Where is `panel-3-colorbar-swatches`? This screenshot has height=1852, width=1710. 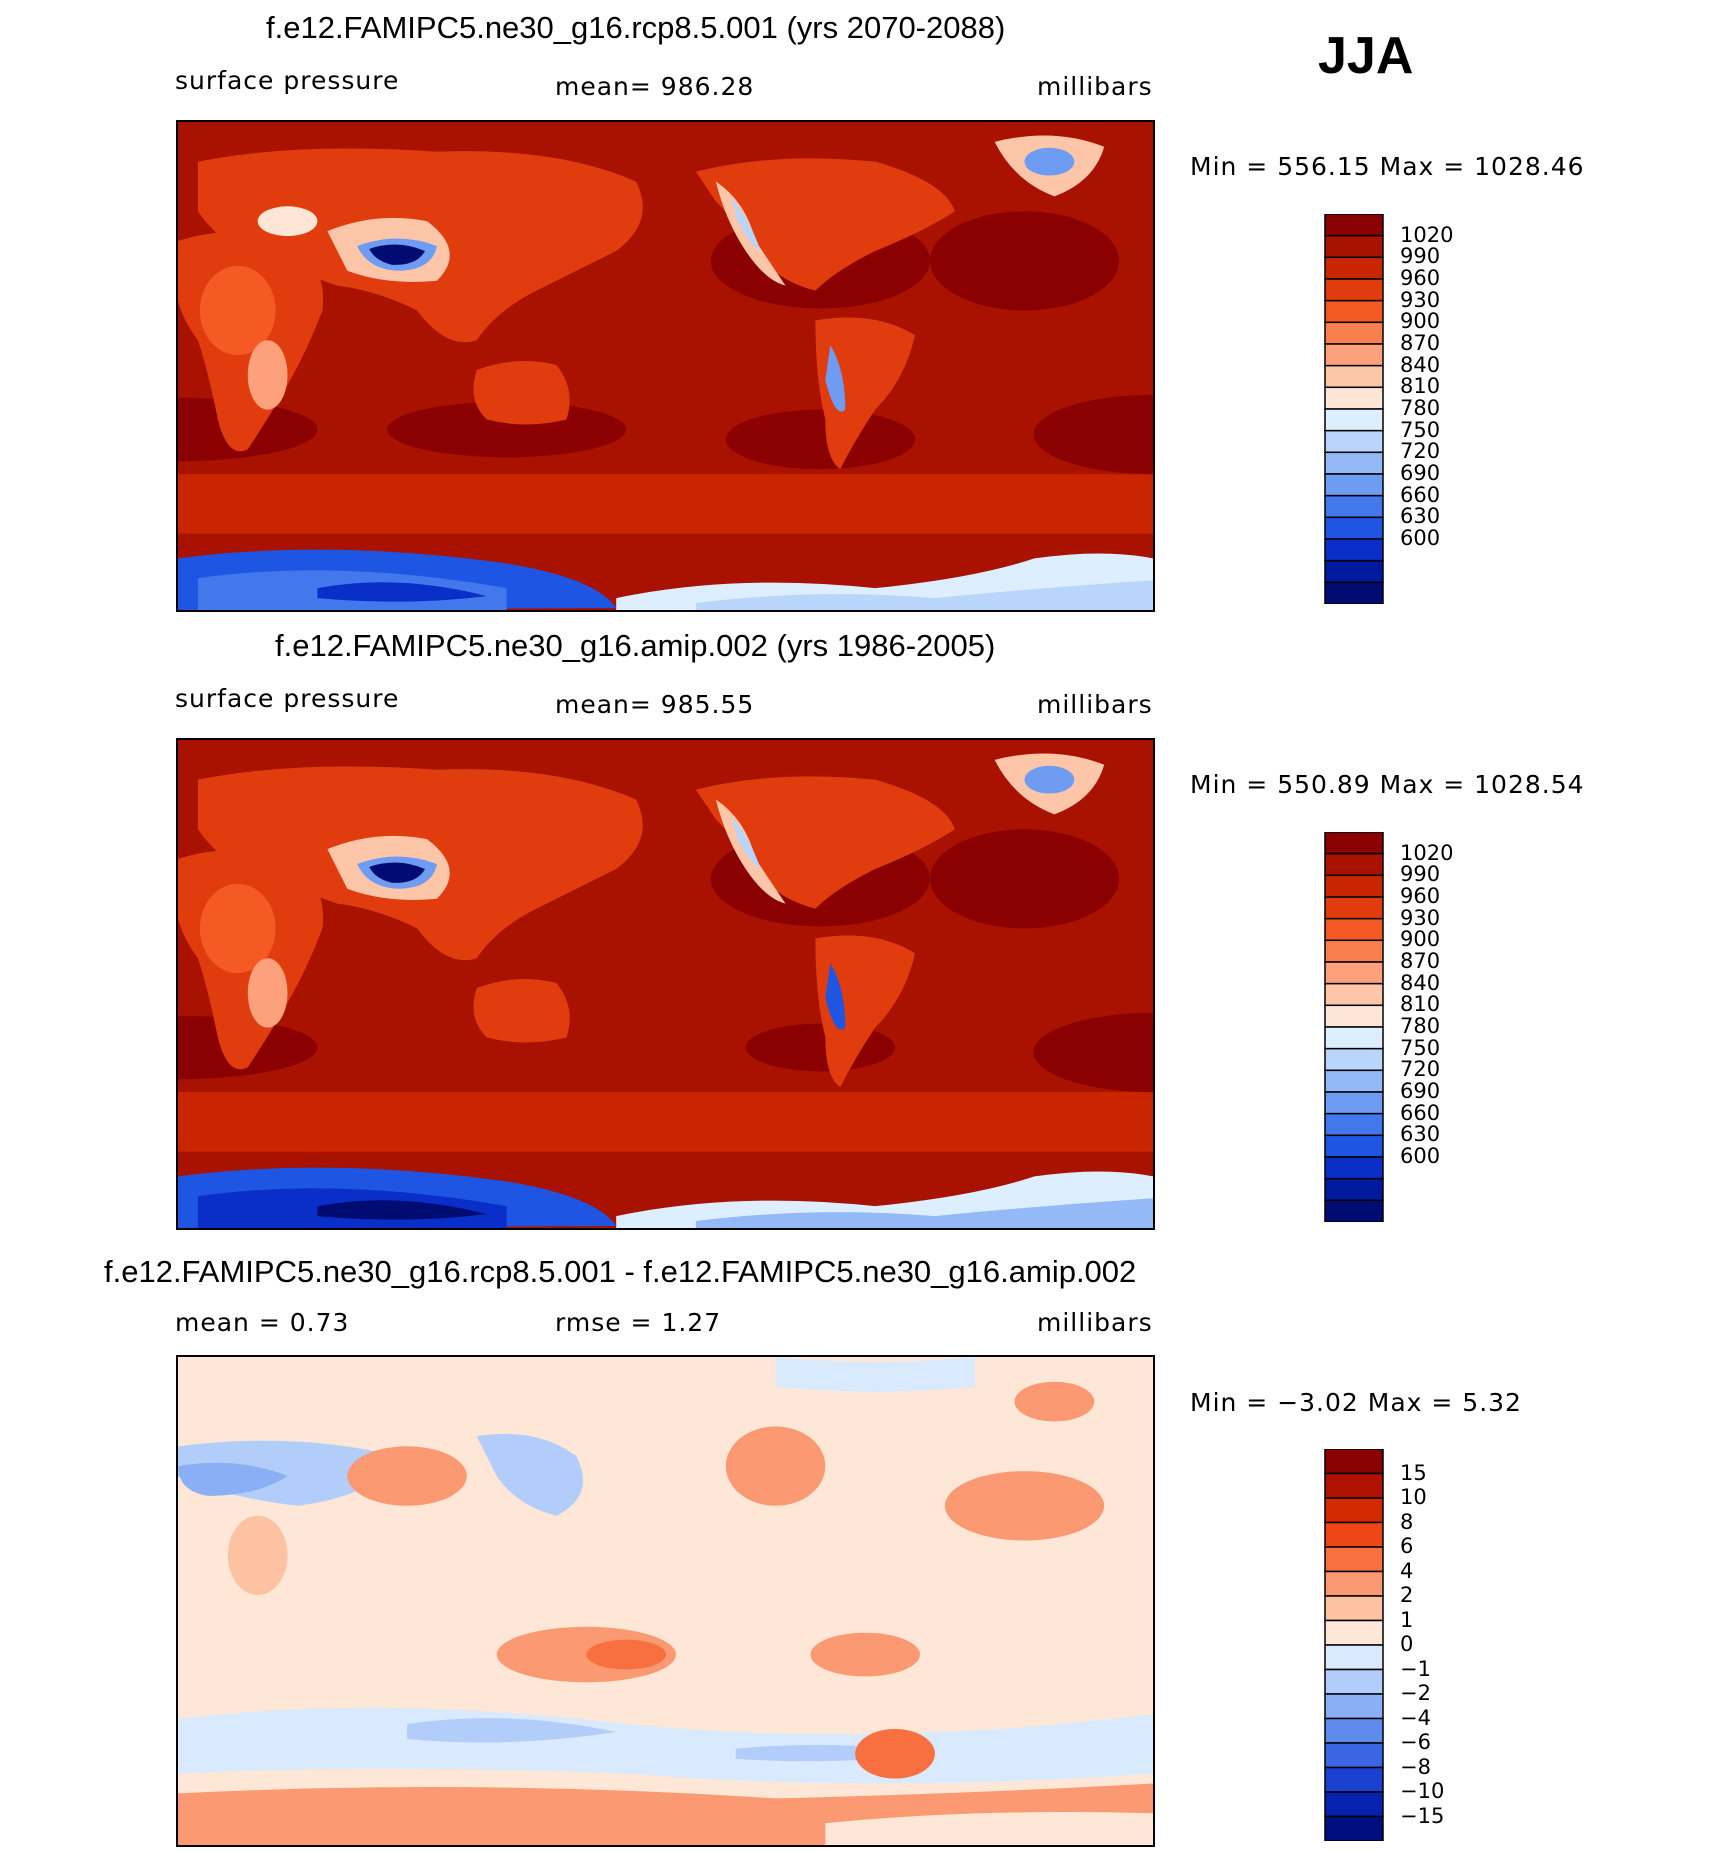 panel-3-colorbar-swatches is located at coordinates (1354, 1645).